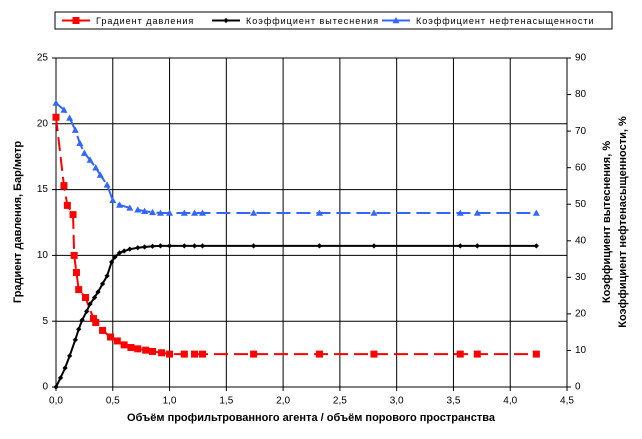 This screenshot has height=439, width=642. I want to click on y-tick-label: 25, so click(43, 58).